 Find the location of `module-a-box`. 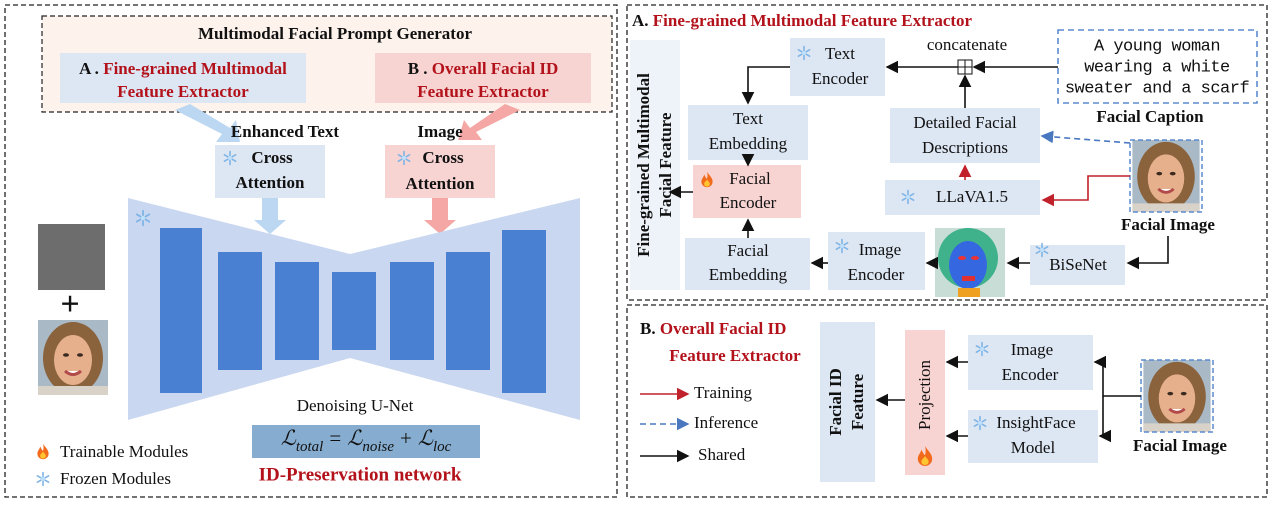

module-a-box is located at coordinates (183, 78).